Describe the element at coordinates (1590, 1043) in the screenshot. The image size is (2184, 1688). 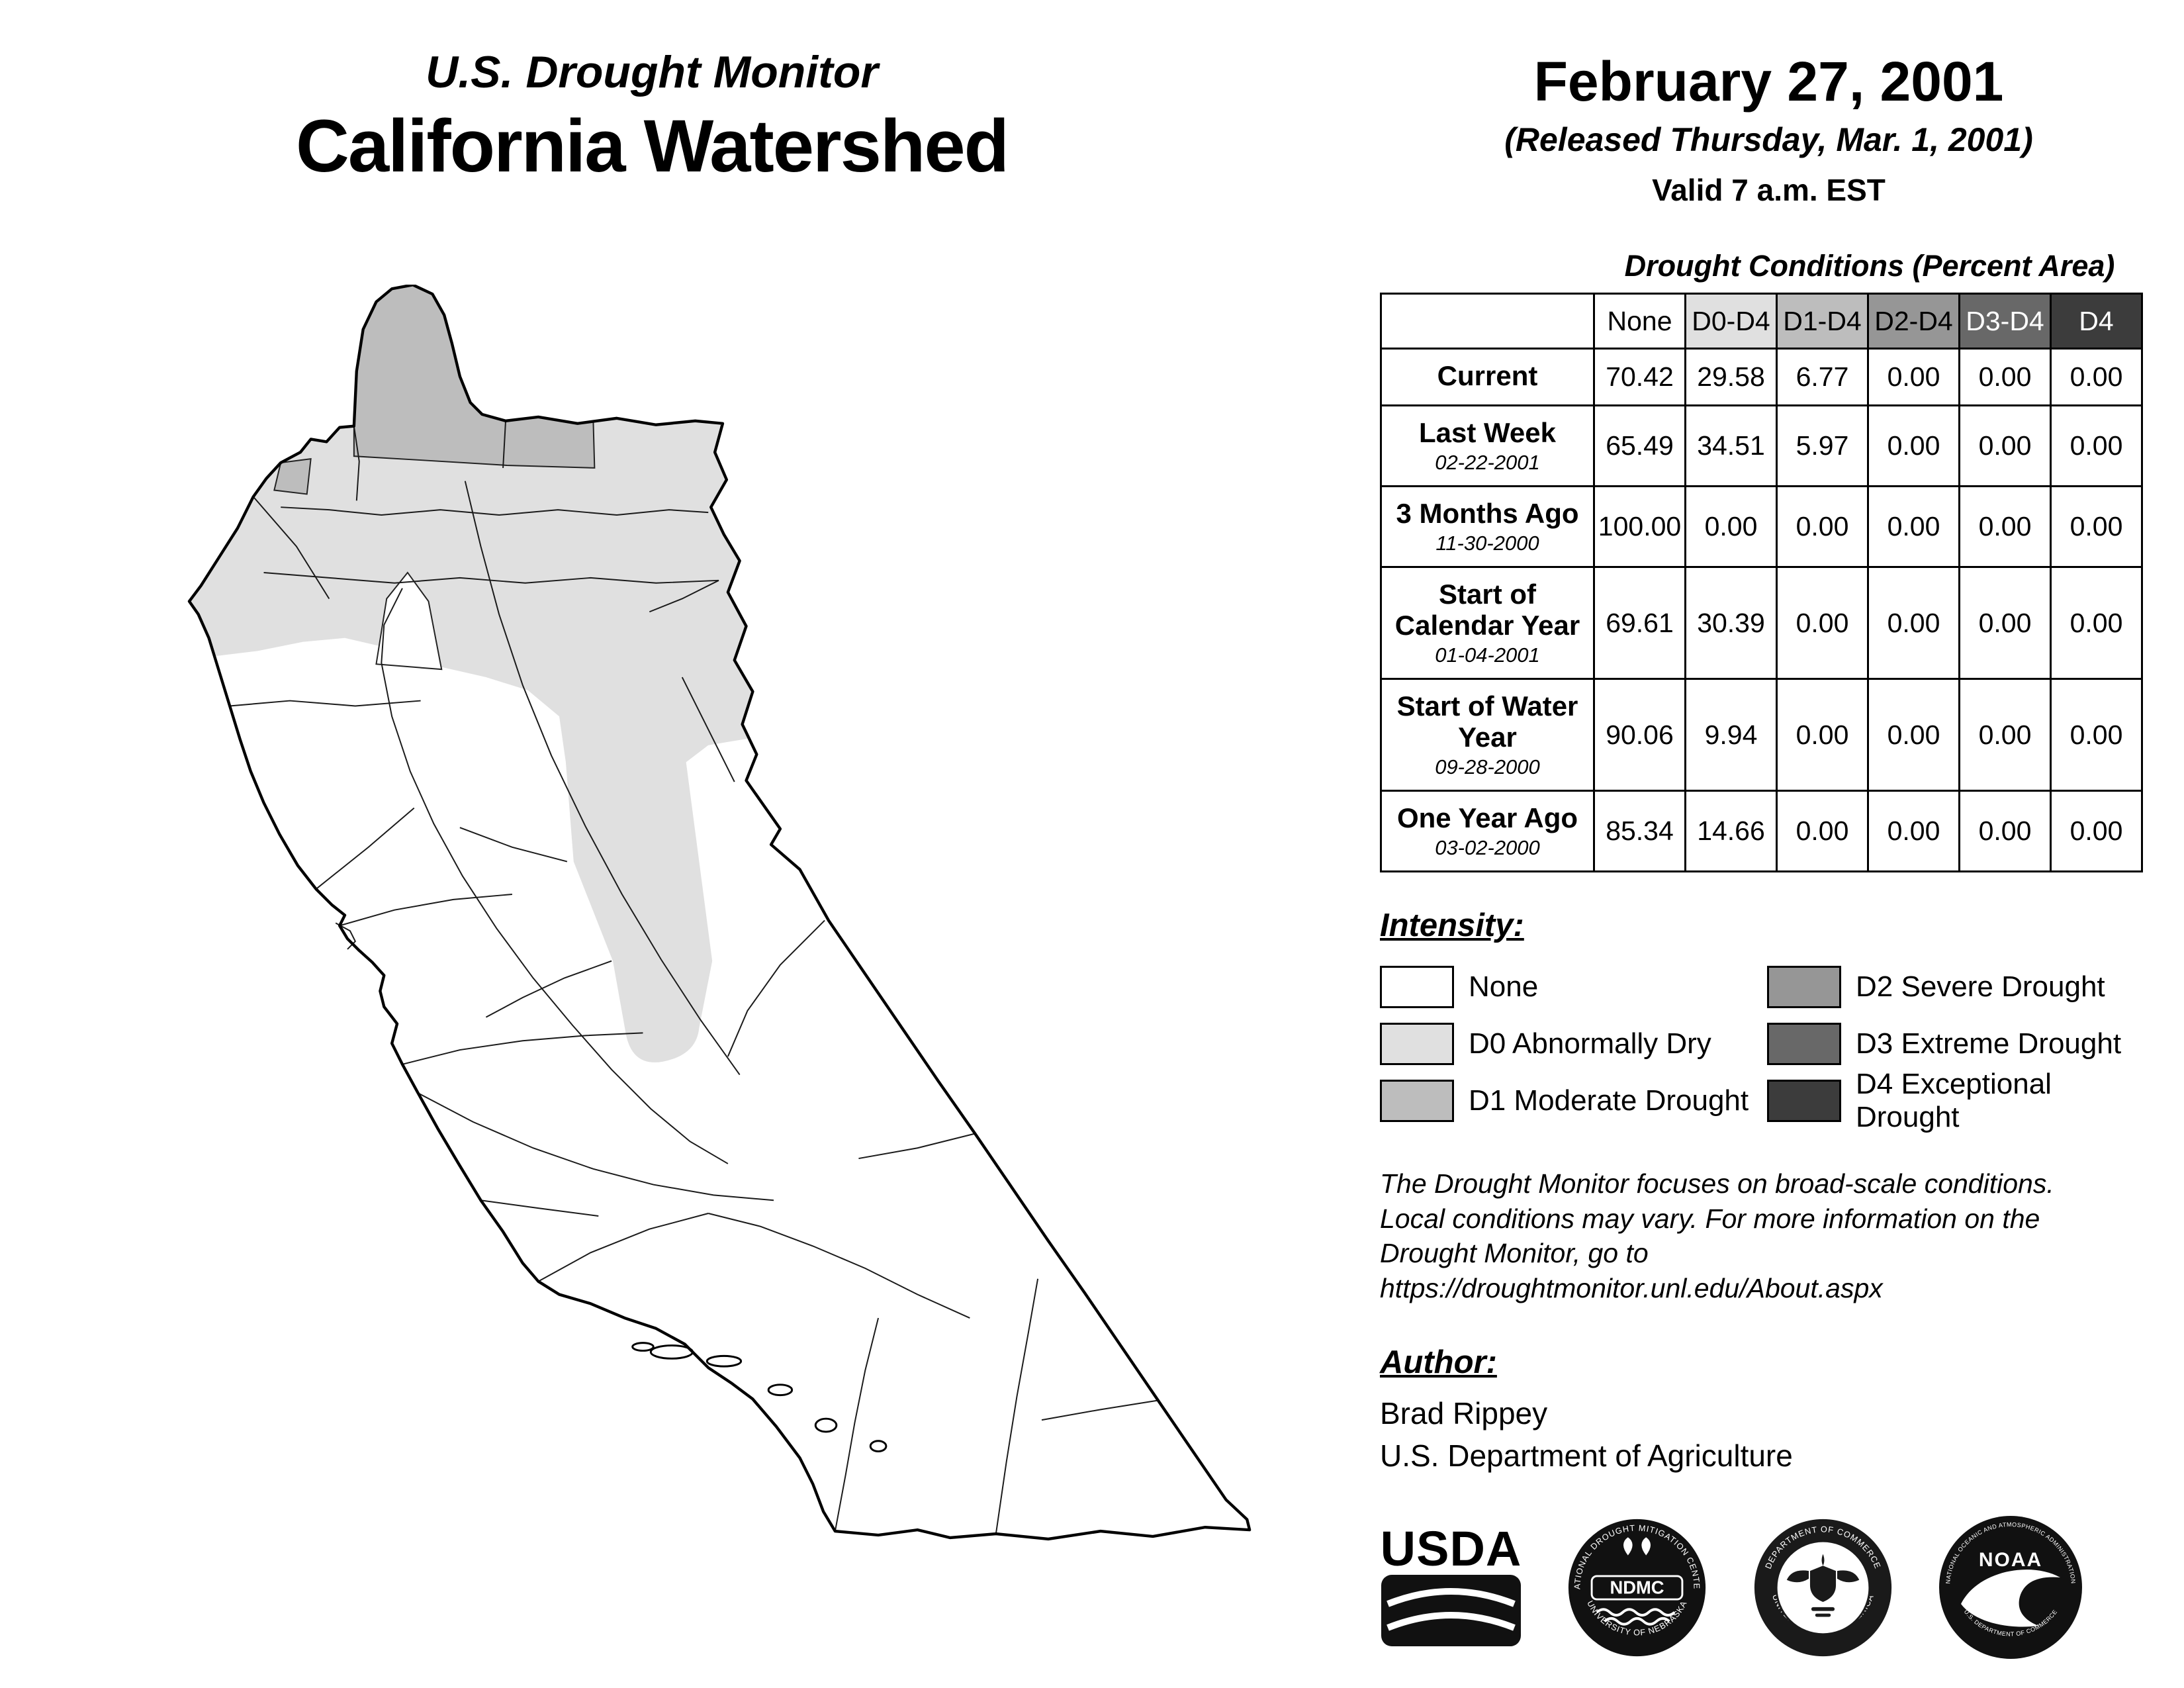
I see `legend-label: D0 Abnormally Dry` at that location.